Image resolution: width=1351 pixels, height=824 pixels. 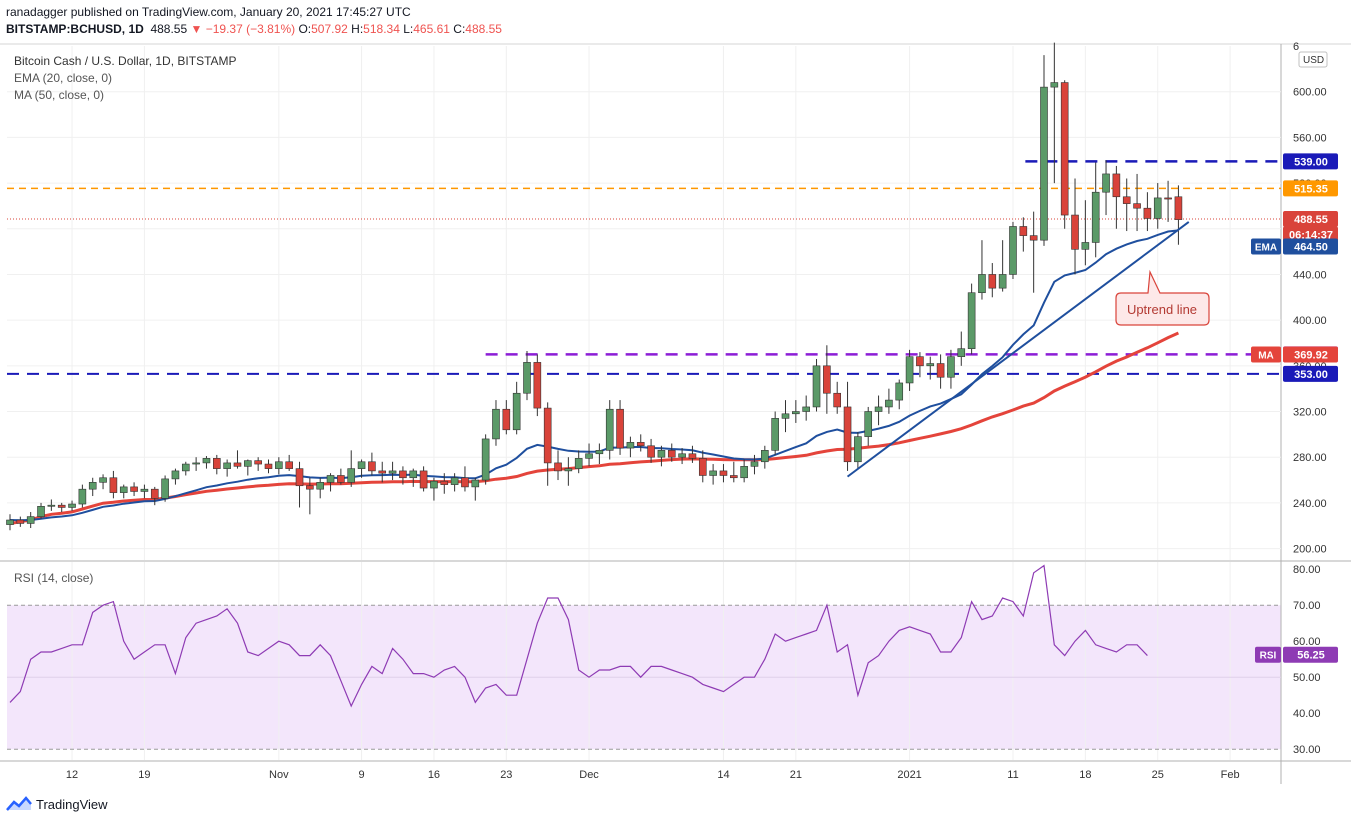 I want to click on tradingview-brand: TradingView, so click(x=57, y=804).